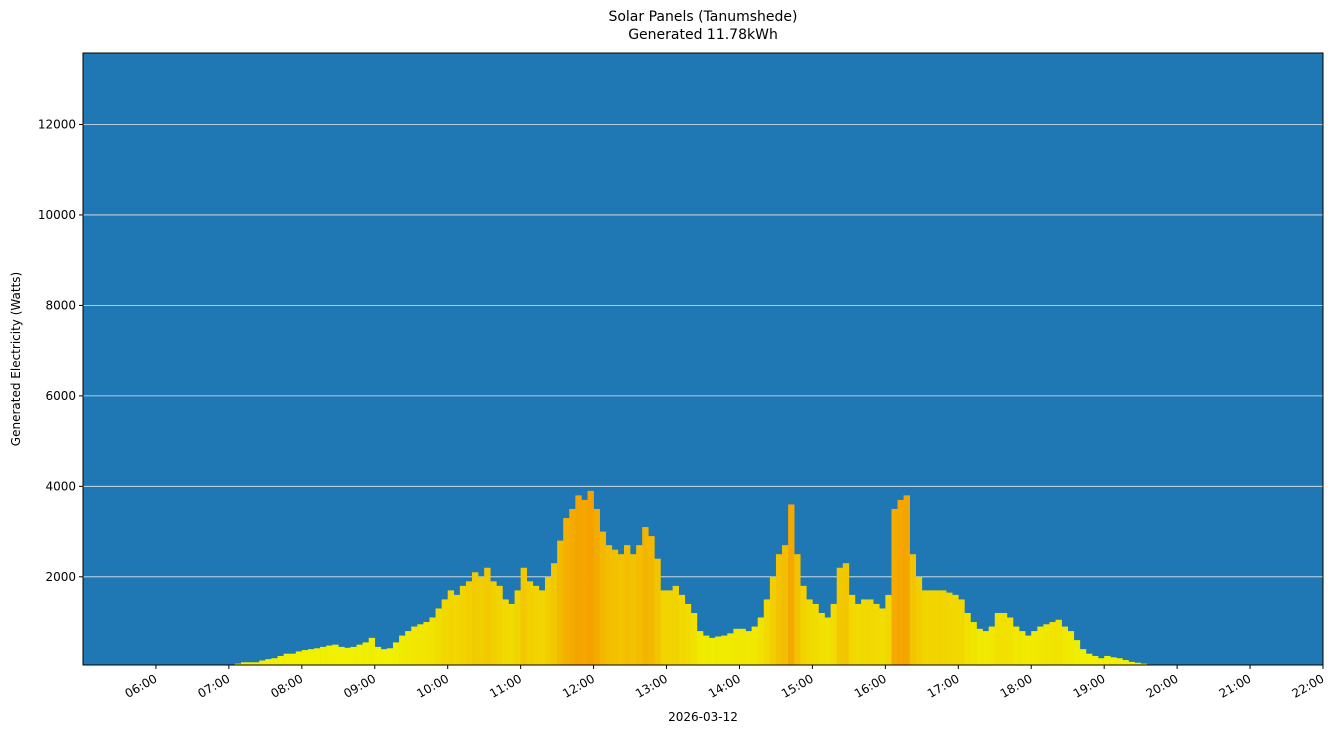 Image resolution: width=1333 pixels, height=736 pixels. I want to click on y-tick-label: 4000, so click(60, 486).